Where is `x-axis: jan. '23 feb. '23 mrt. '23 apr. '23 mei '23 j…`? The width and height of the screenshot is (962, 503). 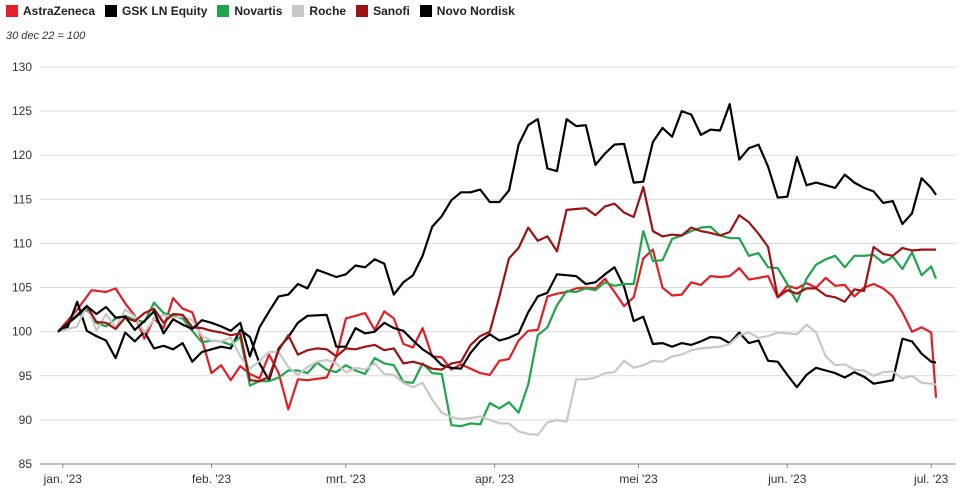 x-axis: jan. '23 feb. '23 mrt. '23 apr. '23 mei '23 j… is located at coordinates (496, 475).